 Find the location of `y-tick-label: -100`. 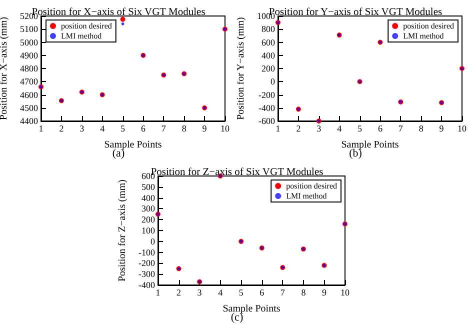

y-tick-label: -100 is located at coordinates (147, 252).